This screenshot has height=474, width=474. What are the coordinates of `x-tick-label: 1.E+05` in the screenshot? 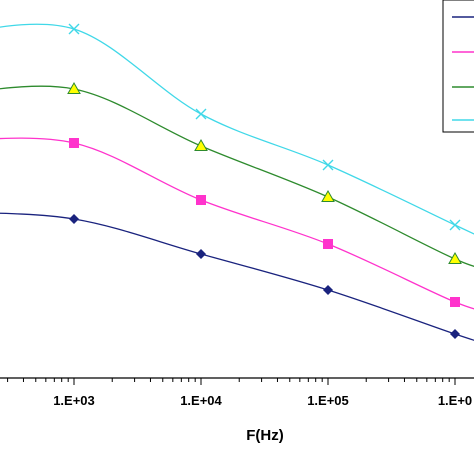 It's located at (328, 400).